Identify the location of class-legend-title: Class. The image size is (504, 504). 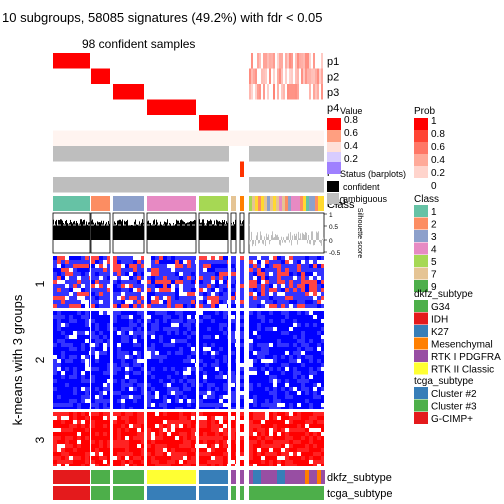
(426, 199).